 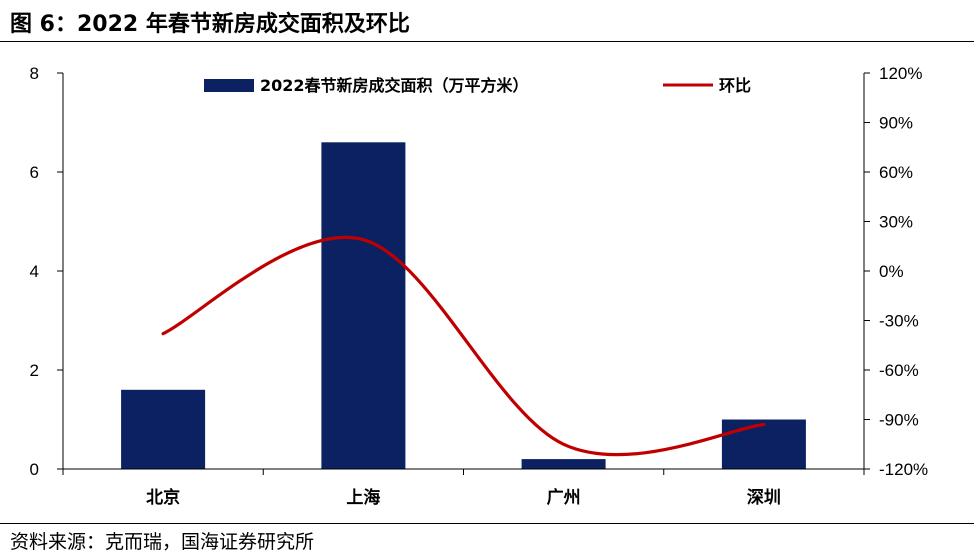 What do you see at coordinates (900, 73) in the screenshot?
I see `y-right-tick-label-8: 120%` at bounding box center [900, 73].